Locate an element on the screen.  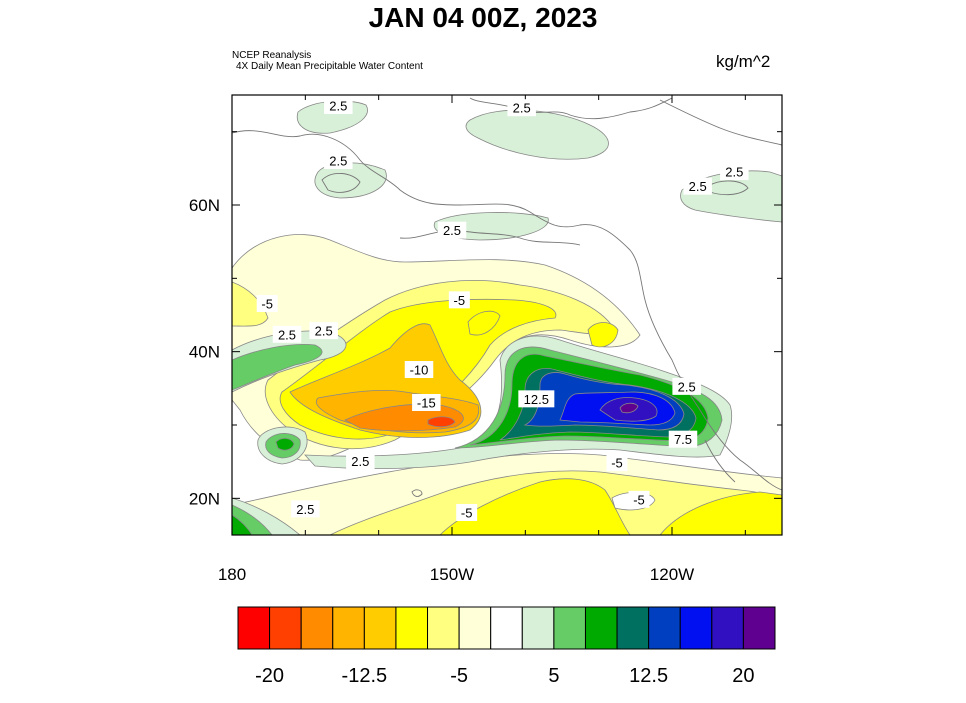
coastline-baja is located at coordinates (720, 461).